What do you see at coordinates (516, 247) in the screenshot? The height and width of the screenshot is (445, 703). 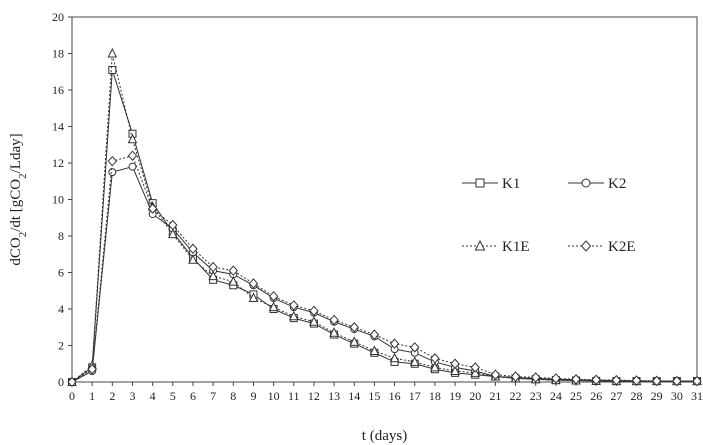 I see `legend-label: K1E` at bounding box center [516, 247].